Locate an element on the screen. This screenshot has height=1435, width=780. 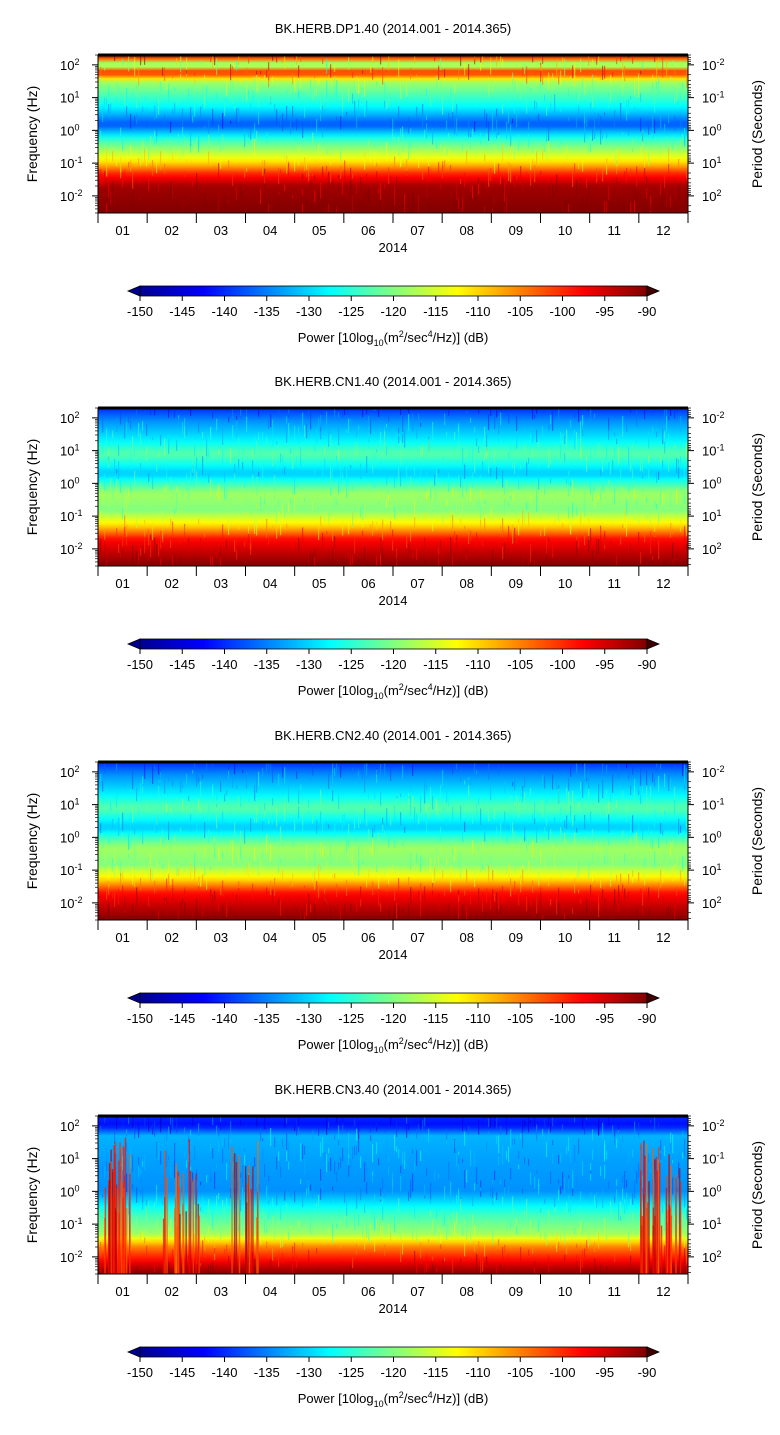
month-tick-label: 07 is located at coordinates (417, 230).